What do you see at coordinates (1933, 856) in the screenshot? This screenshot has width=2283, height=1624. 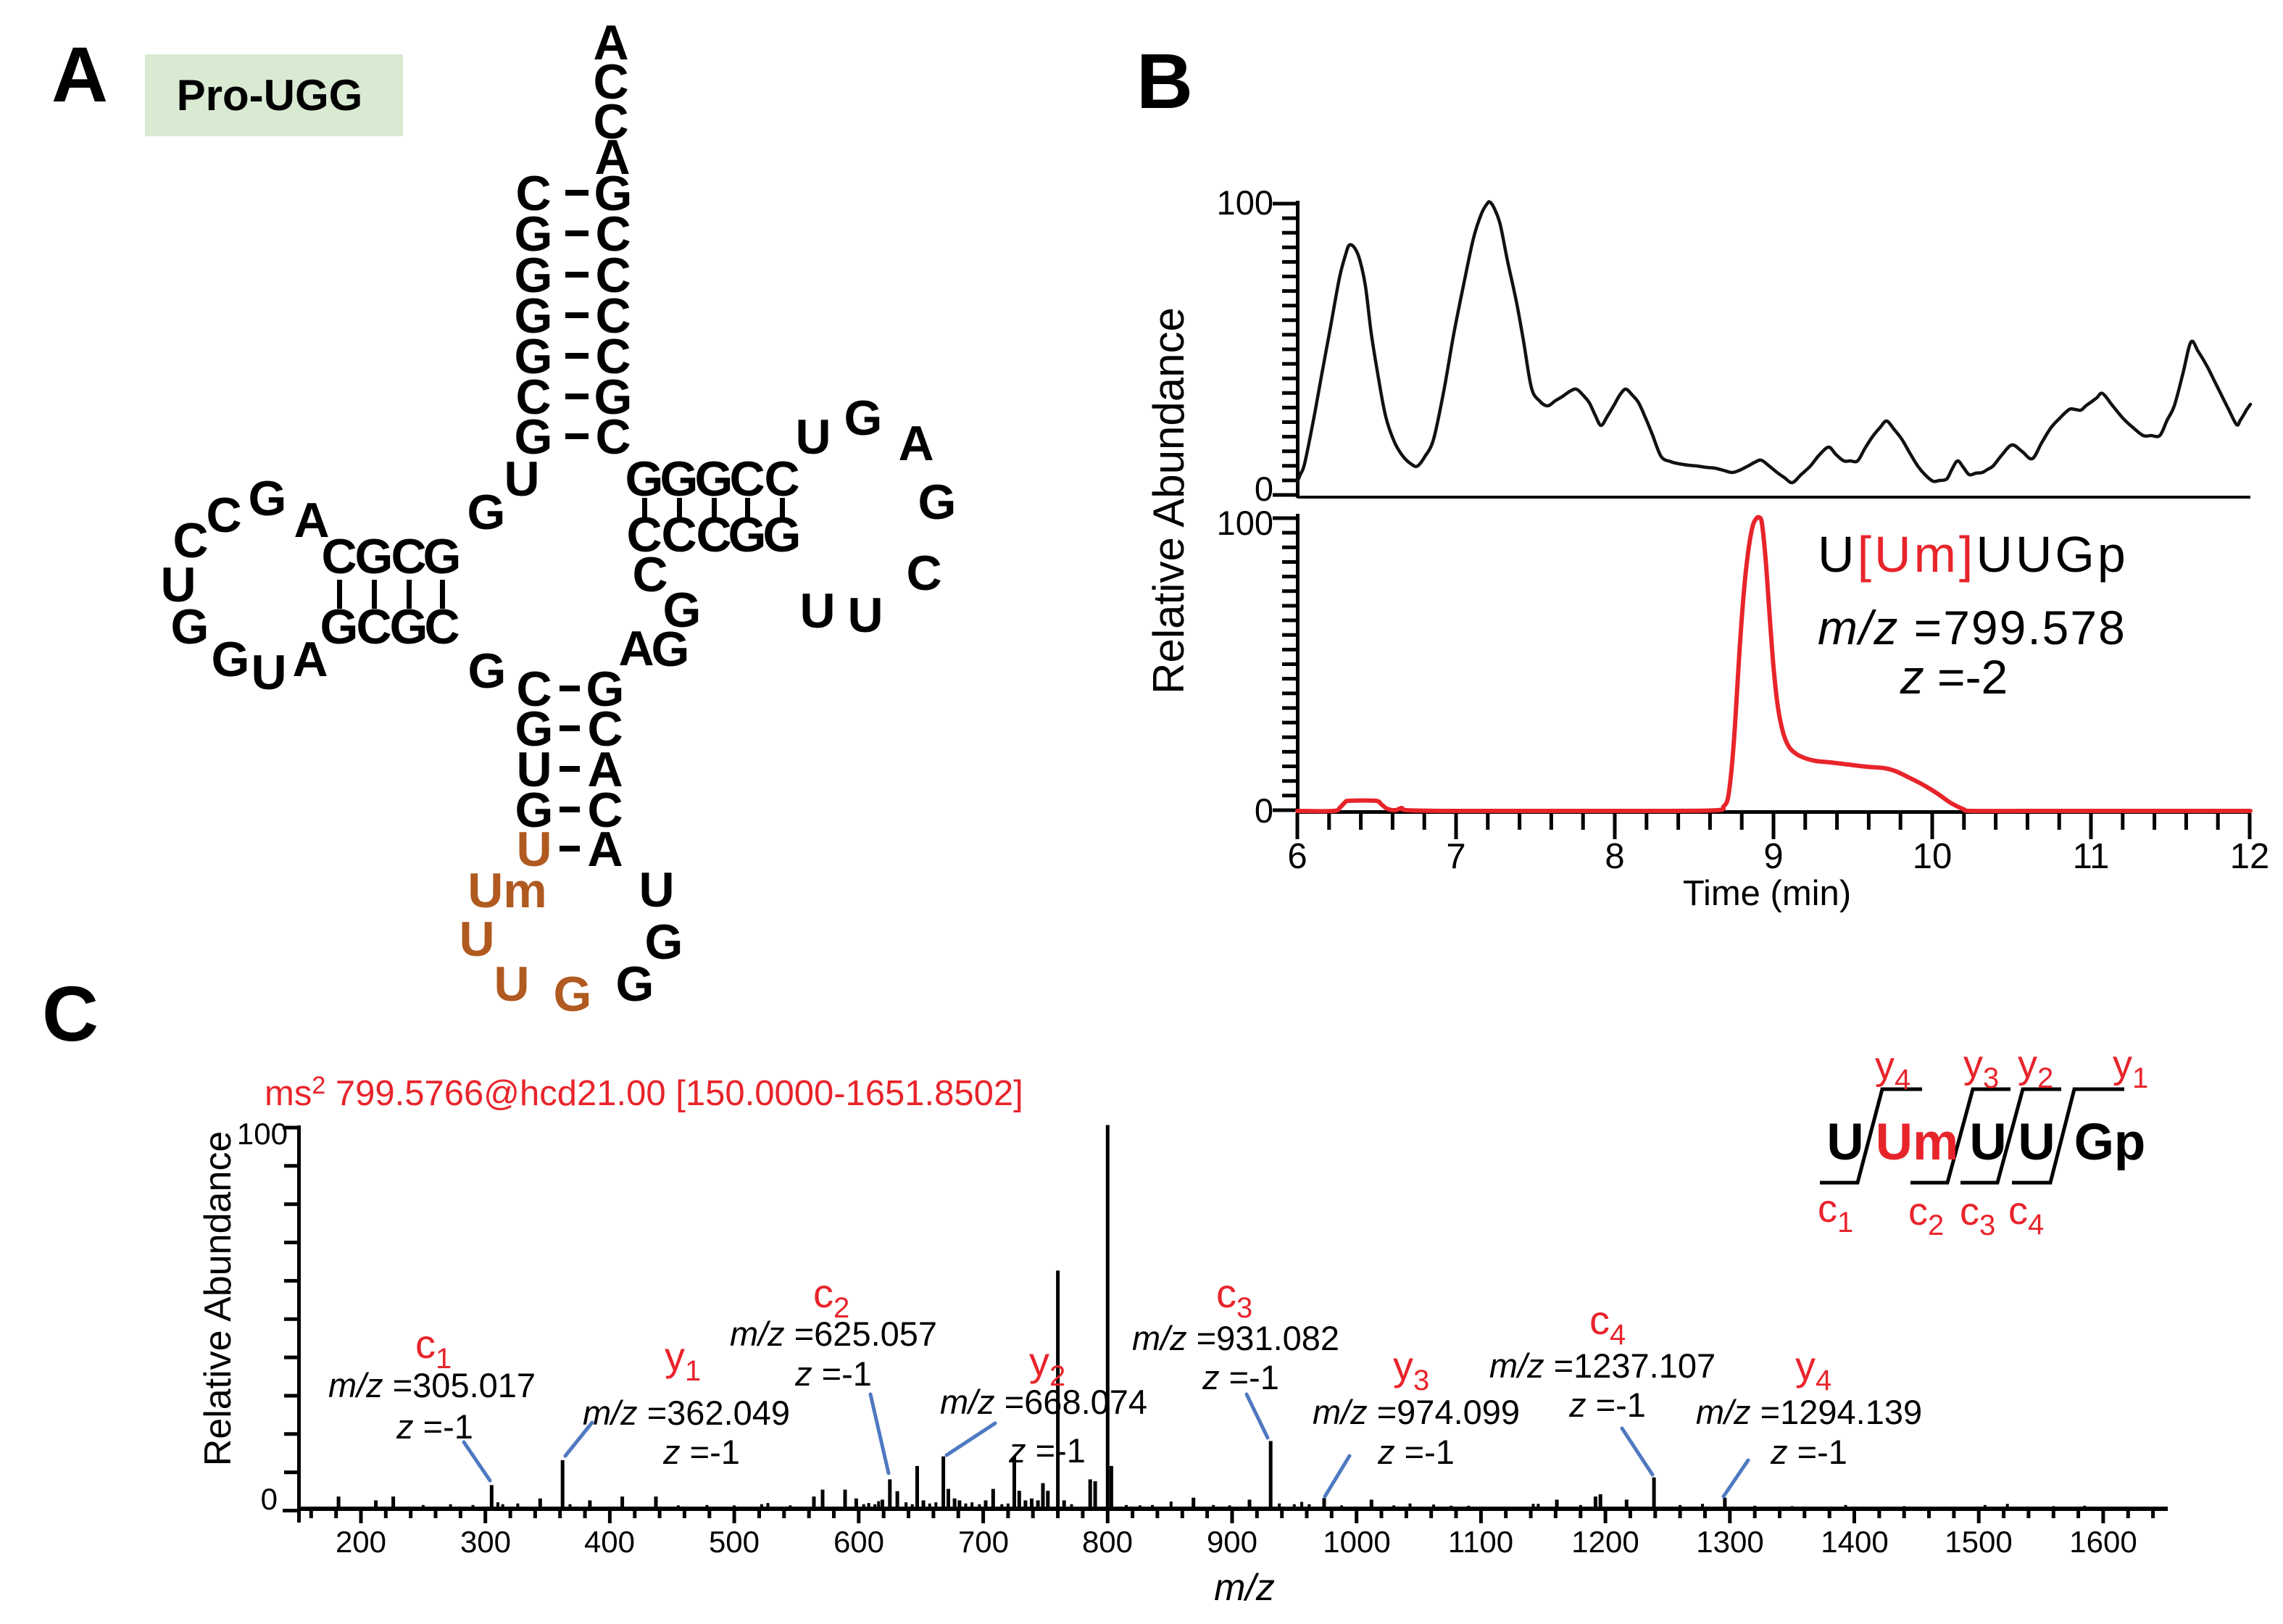 I see `svg-text: 10` at bounding box center [1933, 856].